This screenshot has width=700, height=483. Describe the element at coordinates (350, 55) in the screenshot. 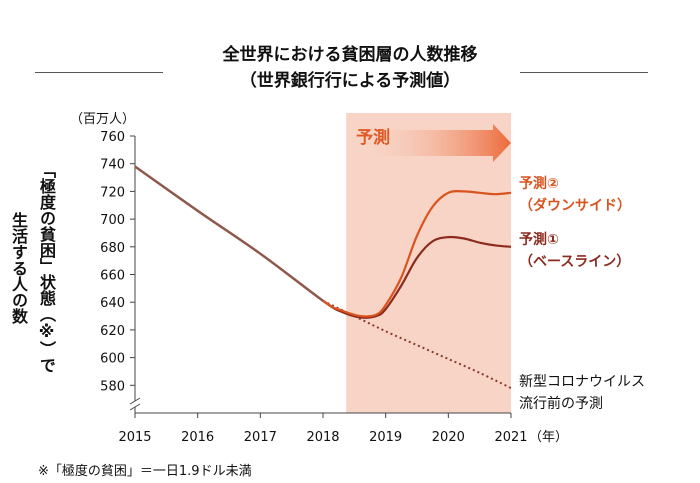

I see `chart-title: 全世界における貧困層の人数推移` at that location.